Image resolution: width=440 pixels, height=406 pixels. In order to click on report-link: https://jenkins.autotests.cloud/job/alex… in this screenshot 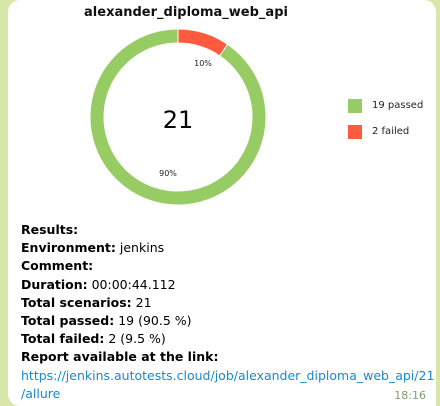, I will do `click(221, 385)`.